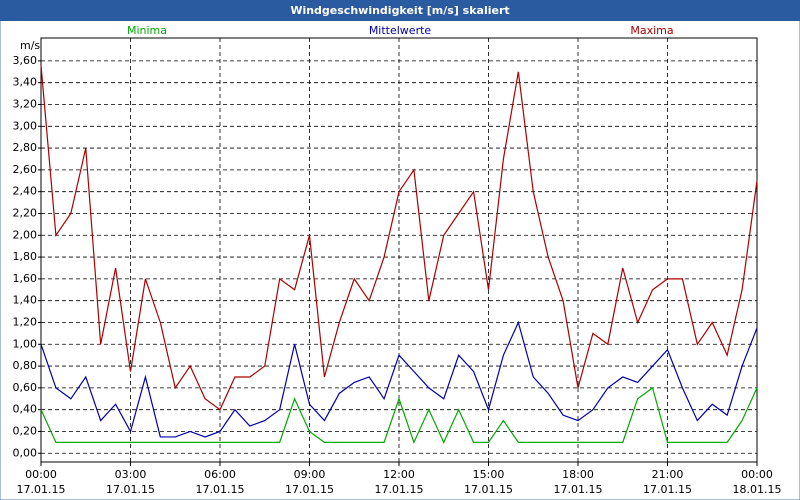 The height and width of the screenshot is (500, 800). Describe the element at coordinates (25, 191) in the screenshot. I see `y-tick-label: 2,40` at that location.